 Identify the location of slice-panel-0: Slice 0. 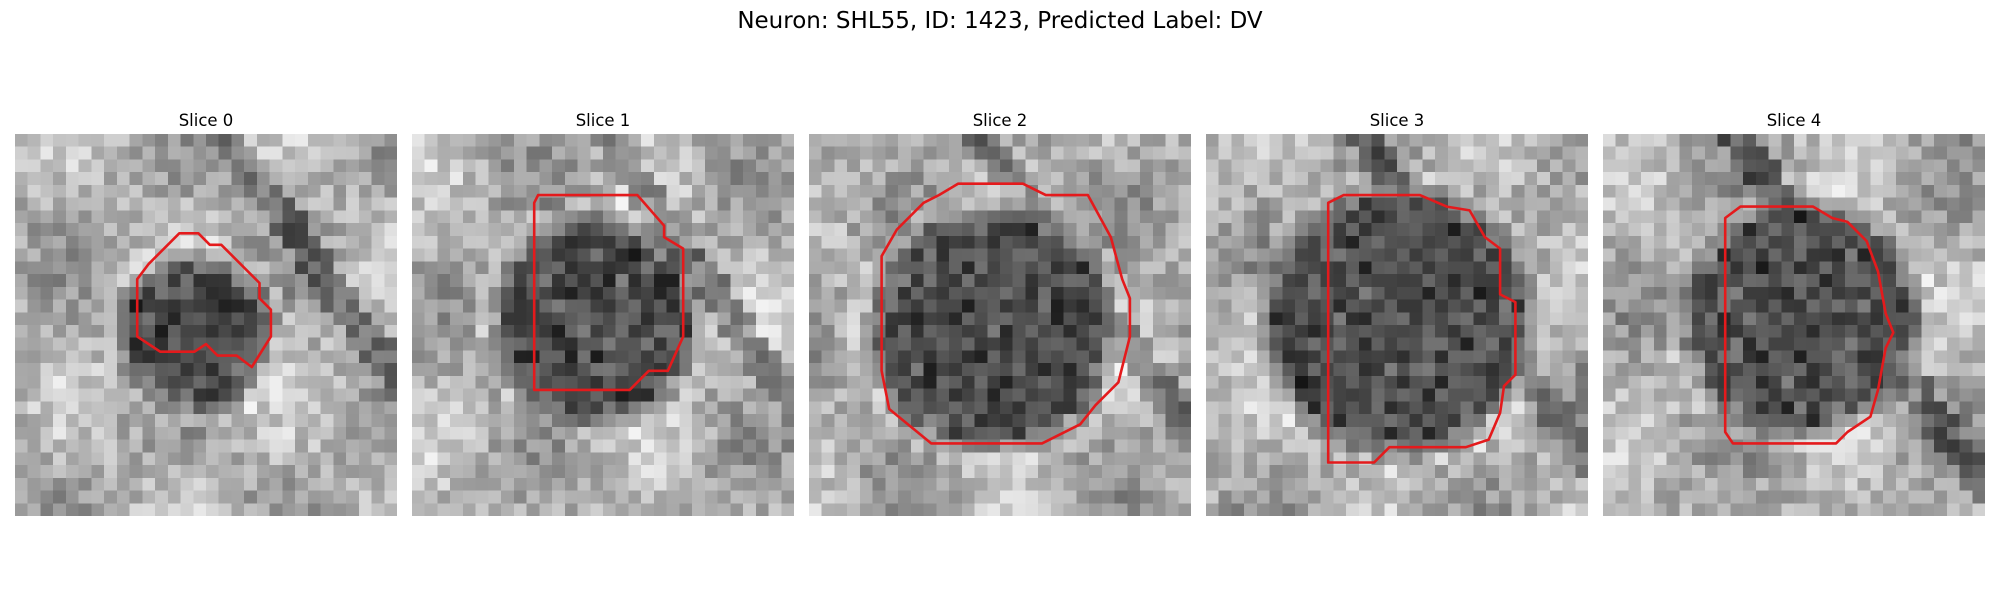
(206, 121).